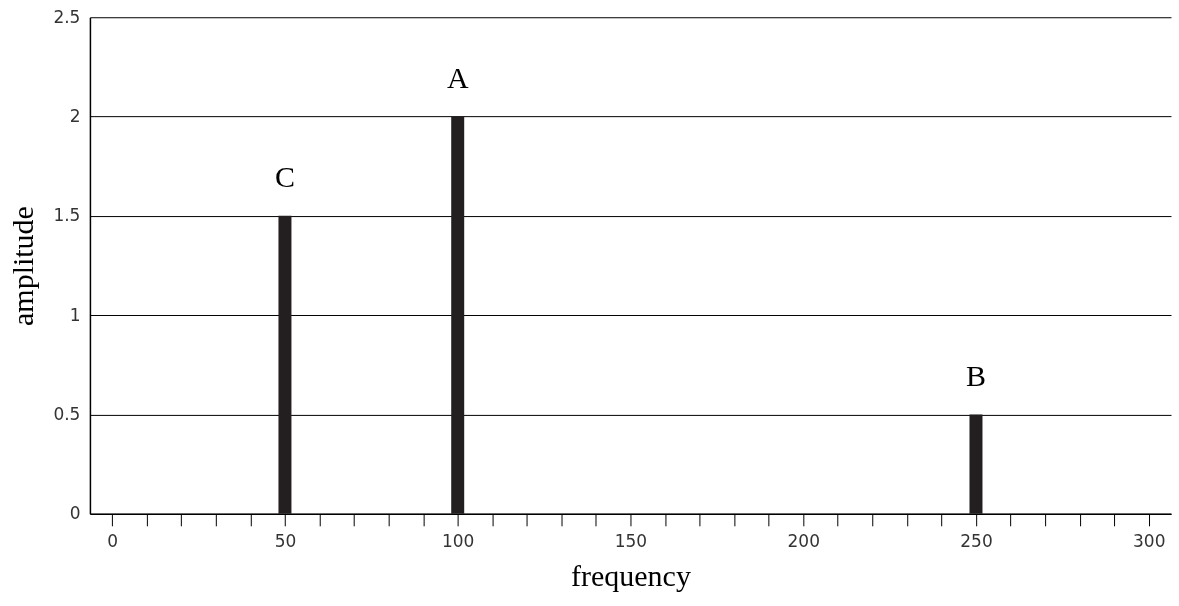  What do you see at coordinates (458, 541) in the screenshot?
I see `x-tick-label: 100` at bounding box center [458, 541].